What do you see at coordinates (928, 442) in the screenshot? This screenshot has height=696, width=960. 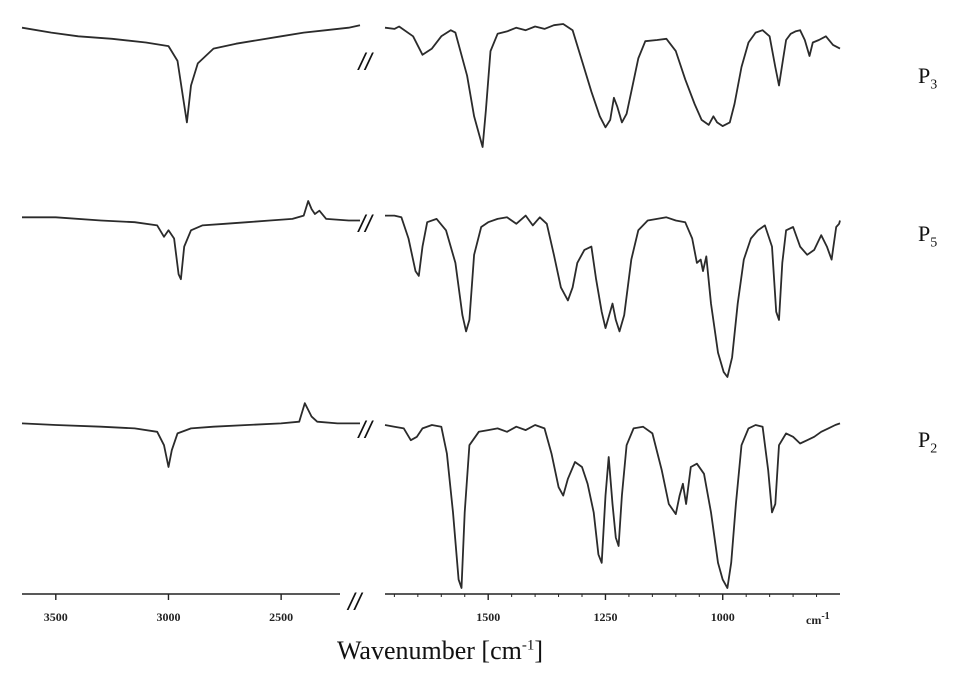 I see `spectrum-label-p2: P2` at bounding box center [928, 442].